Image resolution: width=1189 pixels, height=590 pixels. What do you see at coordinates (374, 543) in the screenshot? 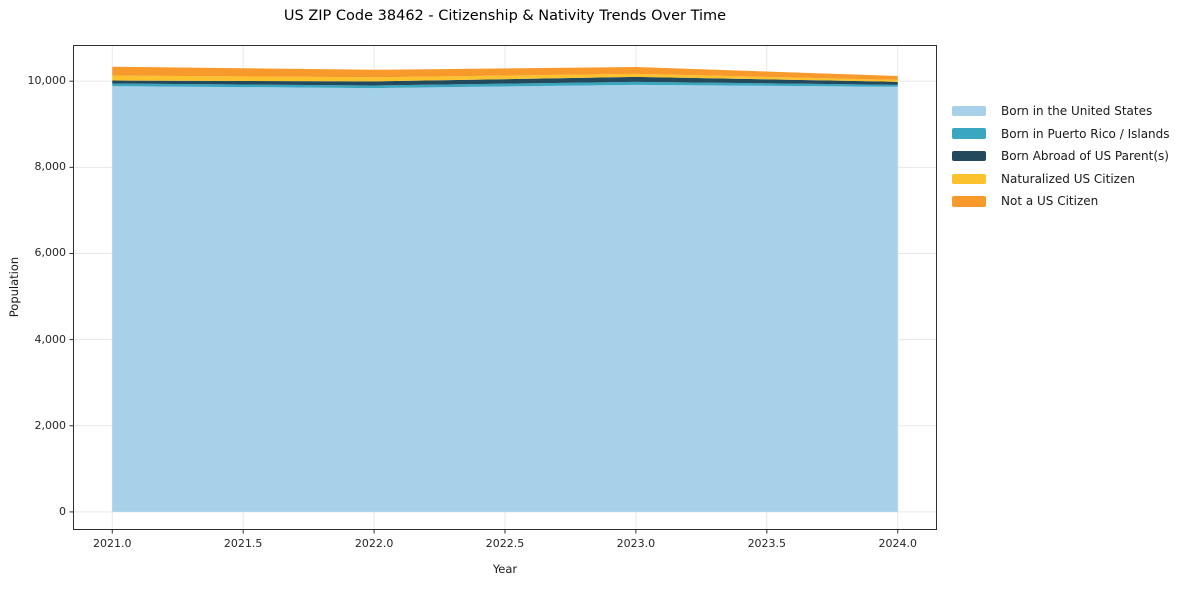
I see `x-tick-label: 2022.0` at bounding box center [374, 543].